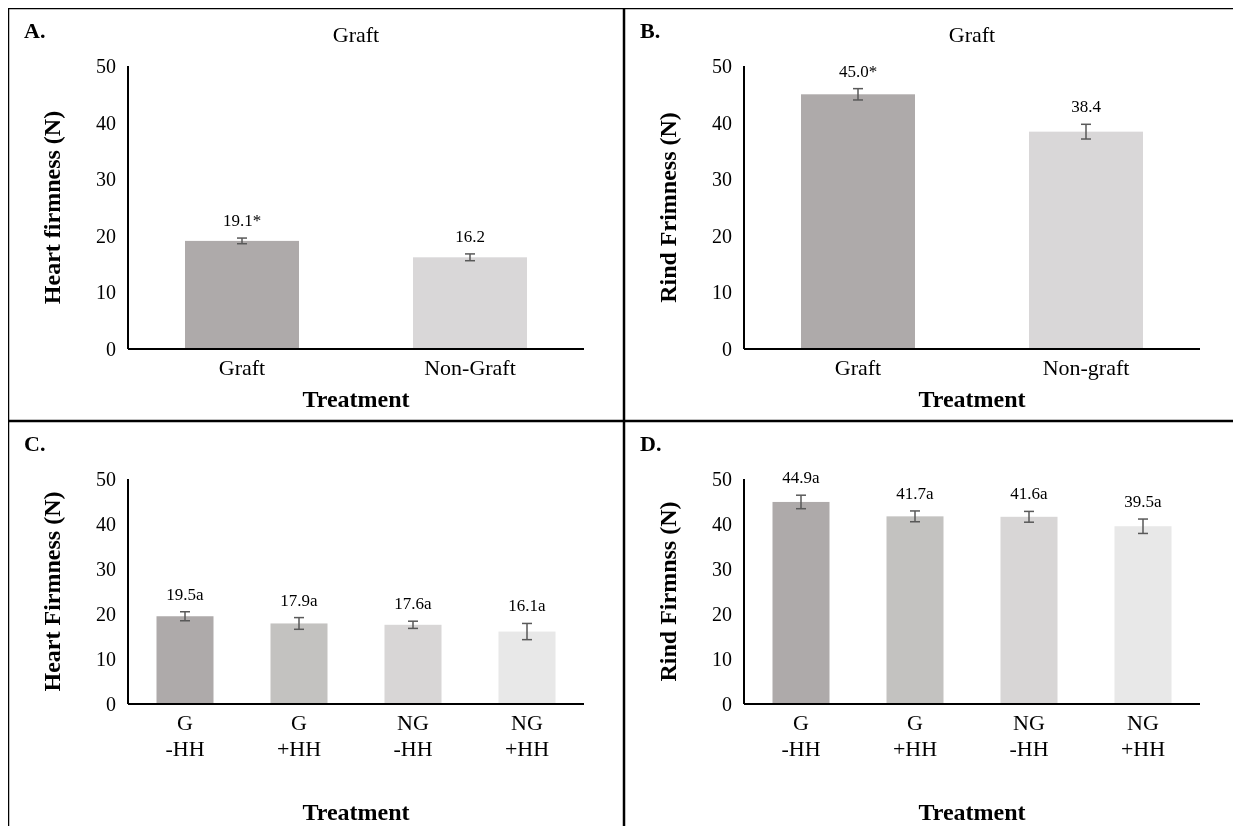 The height and width of the screenshot is (826, 1233). Describe the element at coordinates (527, 606) in the screenshot. I see `data-label: 16.1a` at that location.